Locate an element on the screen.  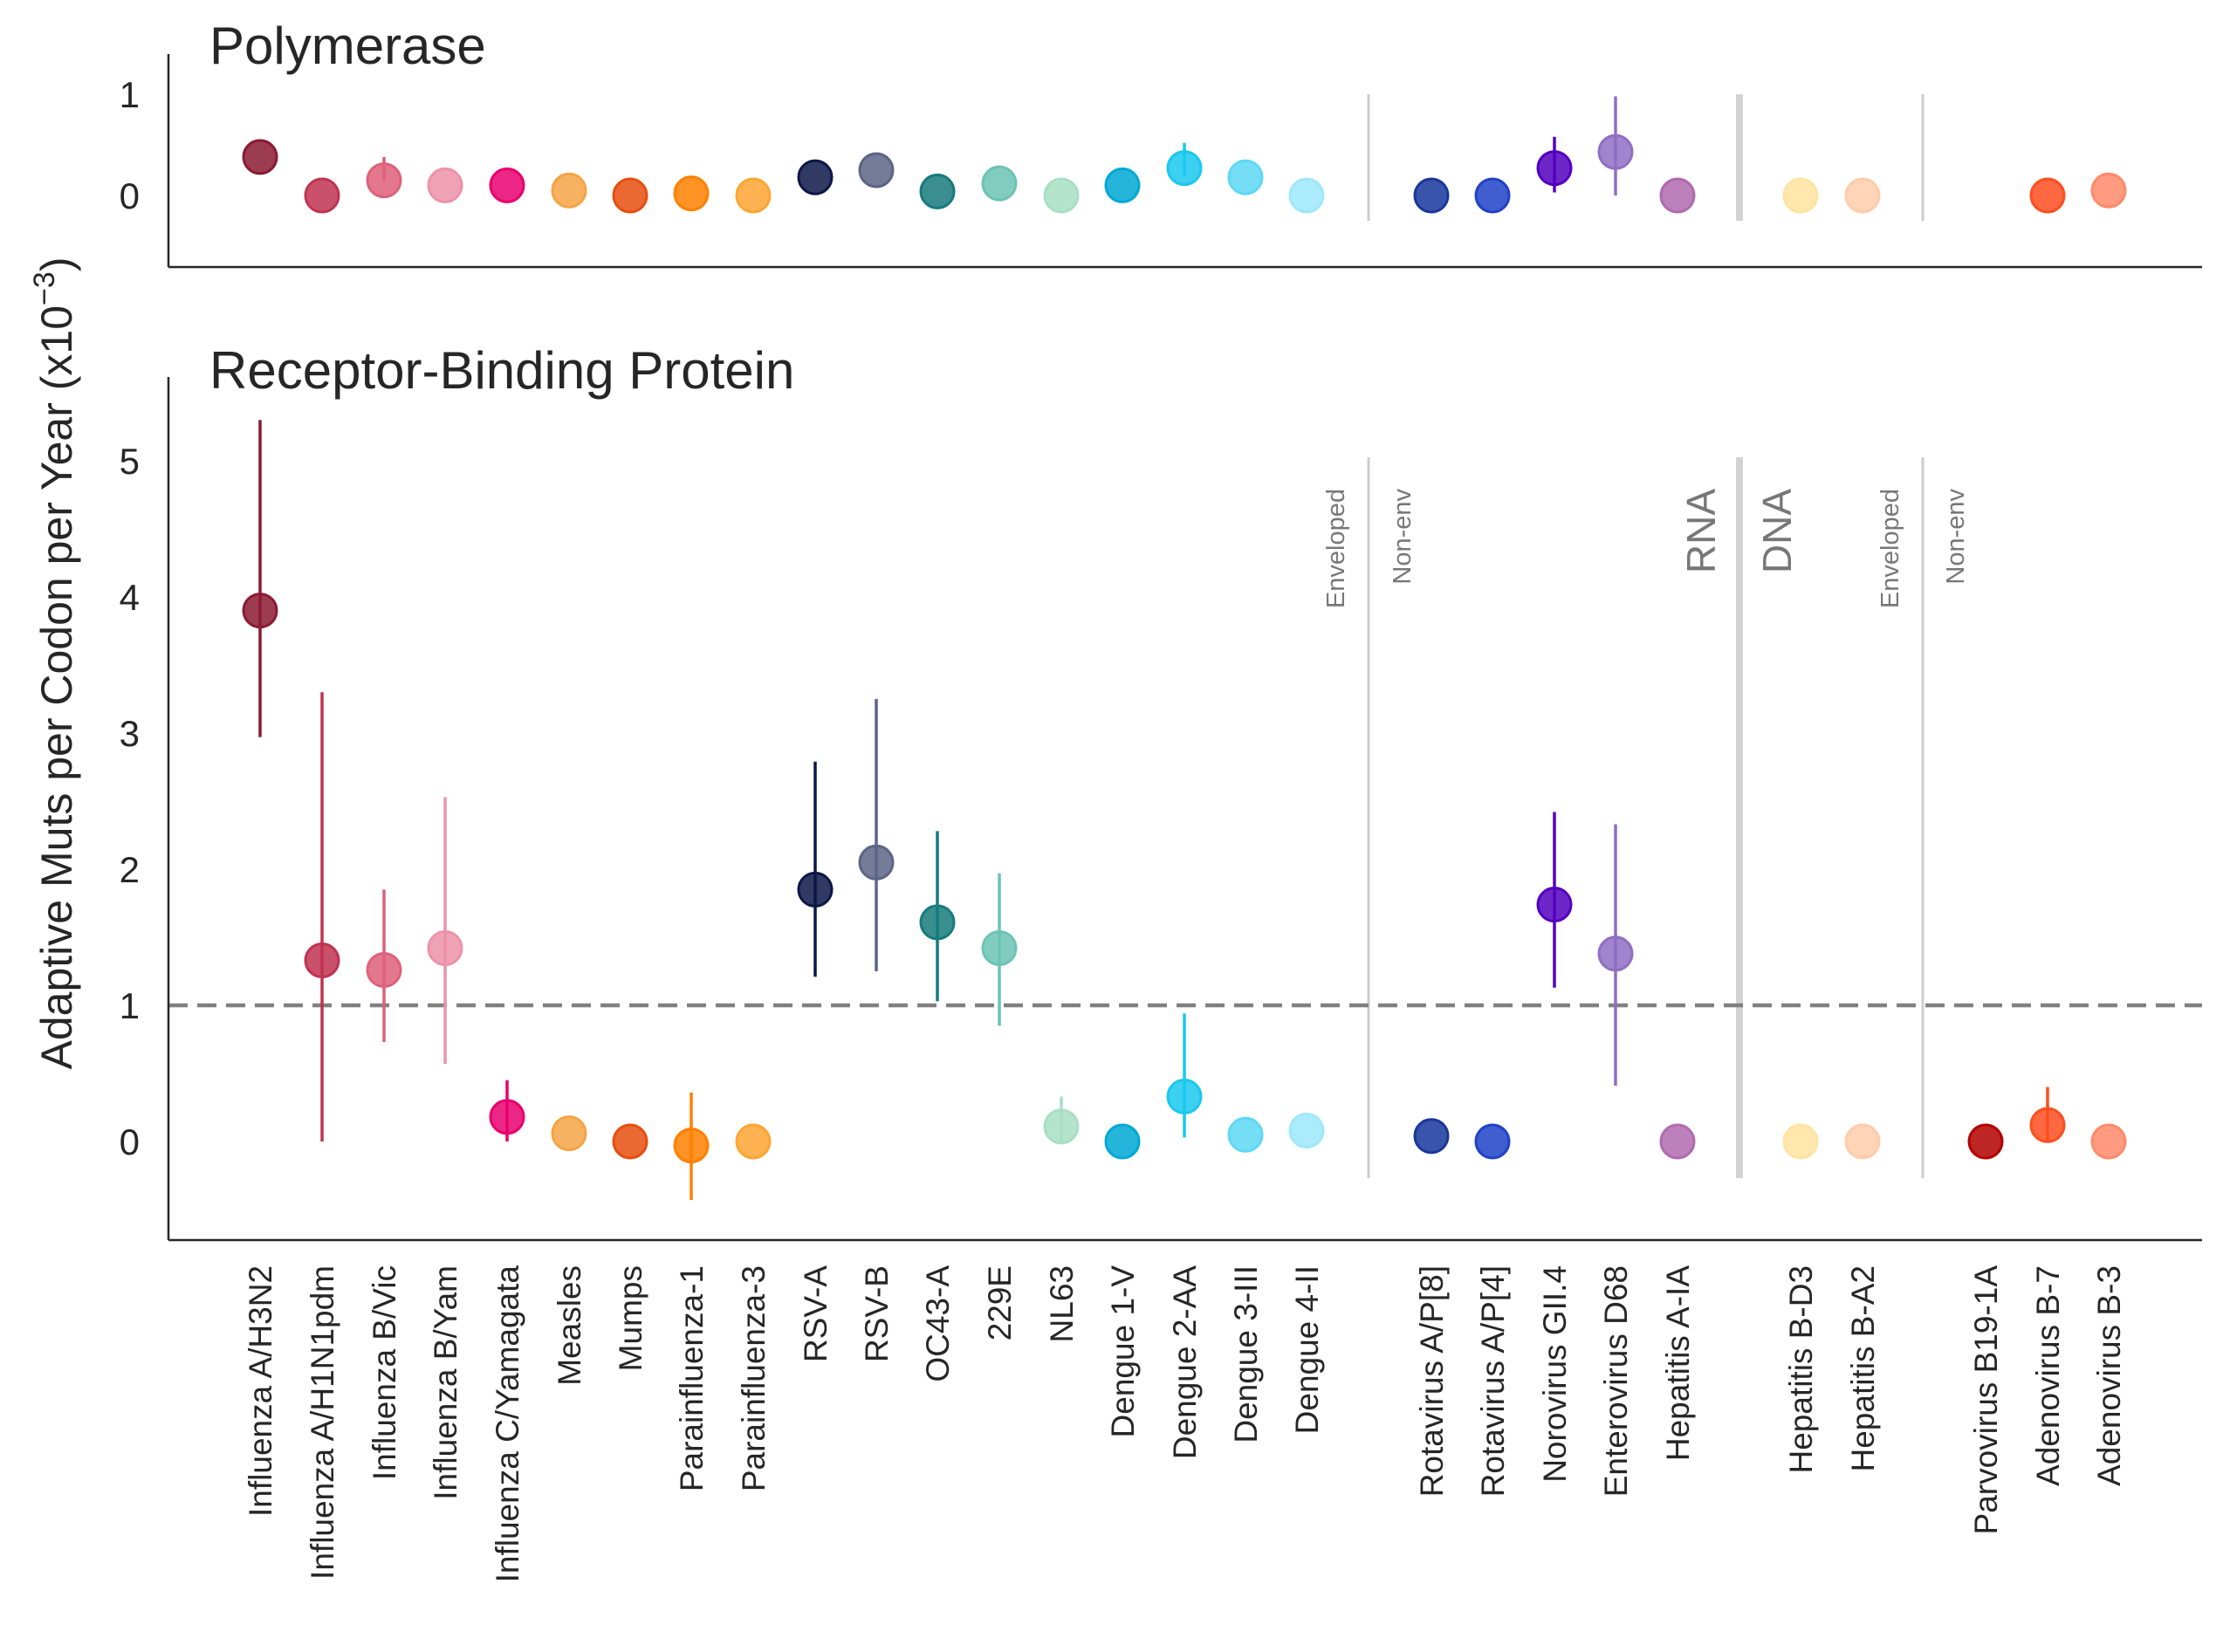
x-tick-label: Influenza B/Yam is located at coordinates (445, 1382).